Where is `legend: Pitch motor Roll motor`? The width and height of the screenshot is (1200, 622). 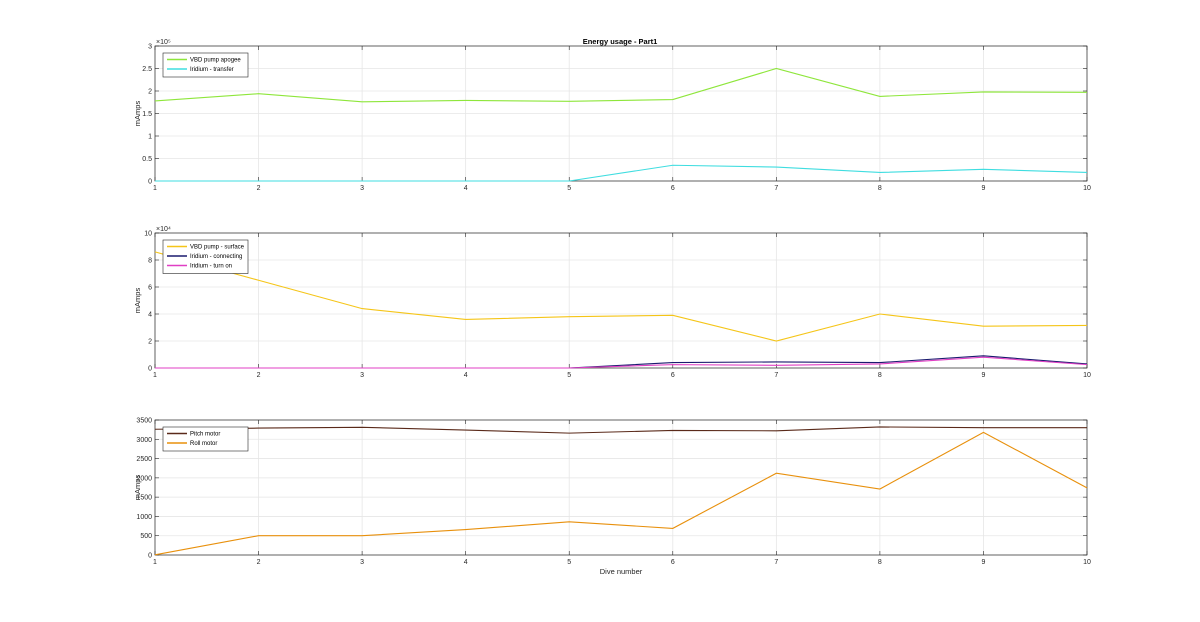
legend: Pitch motor Roll motor is located at coordinates (205, 439).